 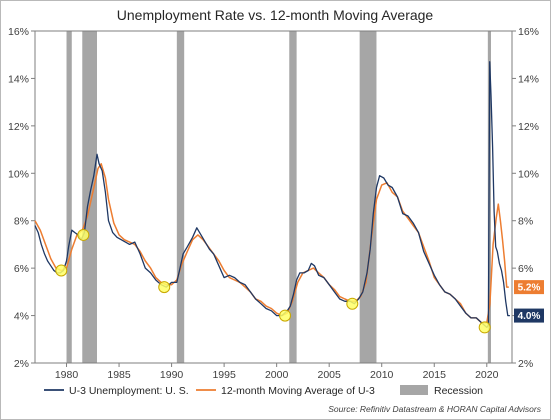 What do you see at coordinates (330, 375) in the screenshot?
I see `x-tick-label: 2005` at bounding box center [330, 375].